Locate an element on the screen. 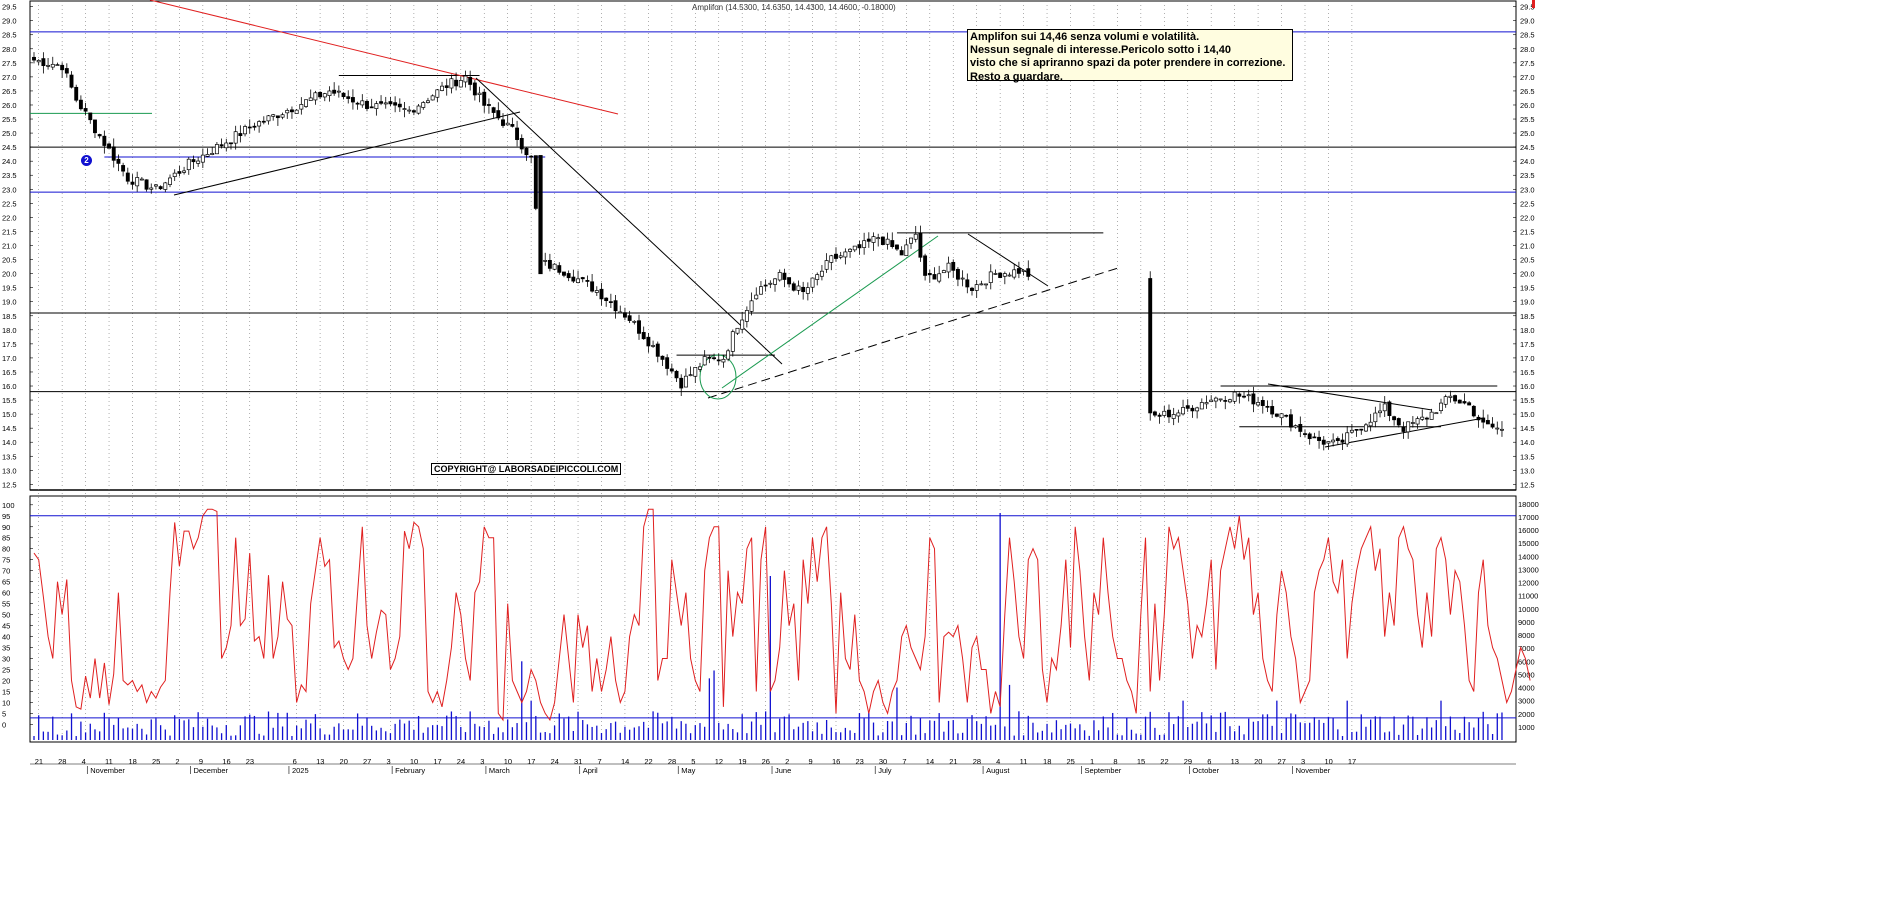  price-tick-label-right: 22.0 is located at coordinates (1527, 217).